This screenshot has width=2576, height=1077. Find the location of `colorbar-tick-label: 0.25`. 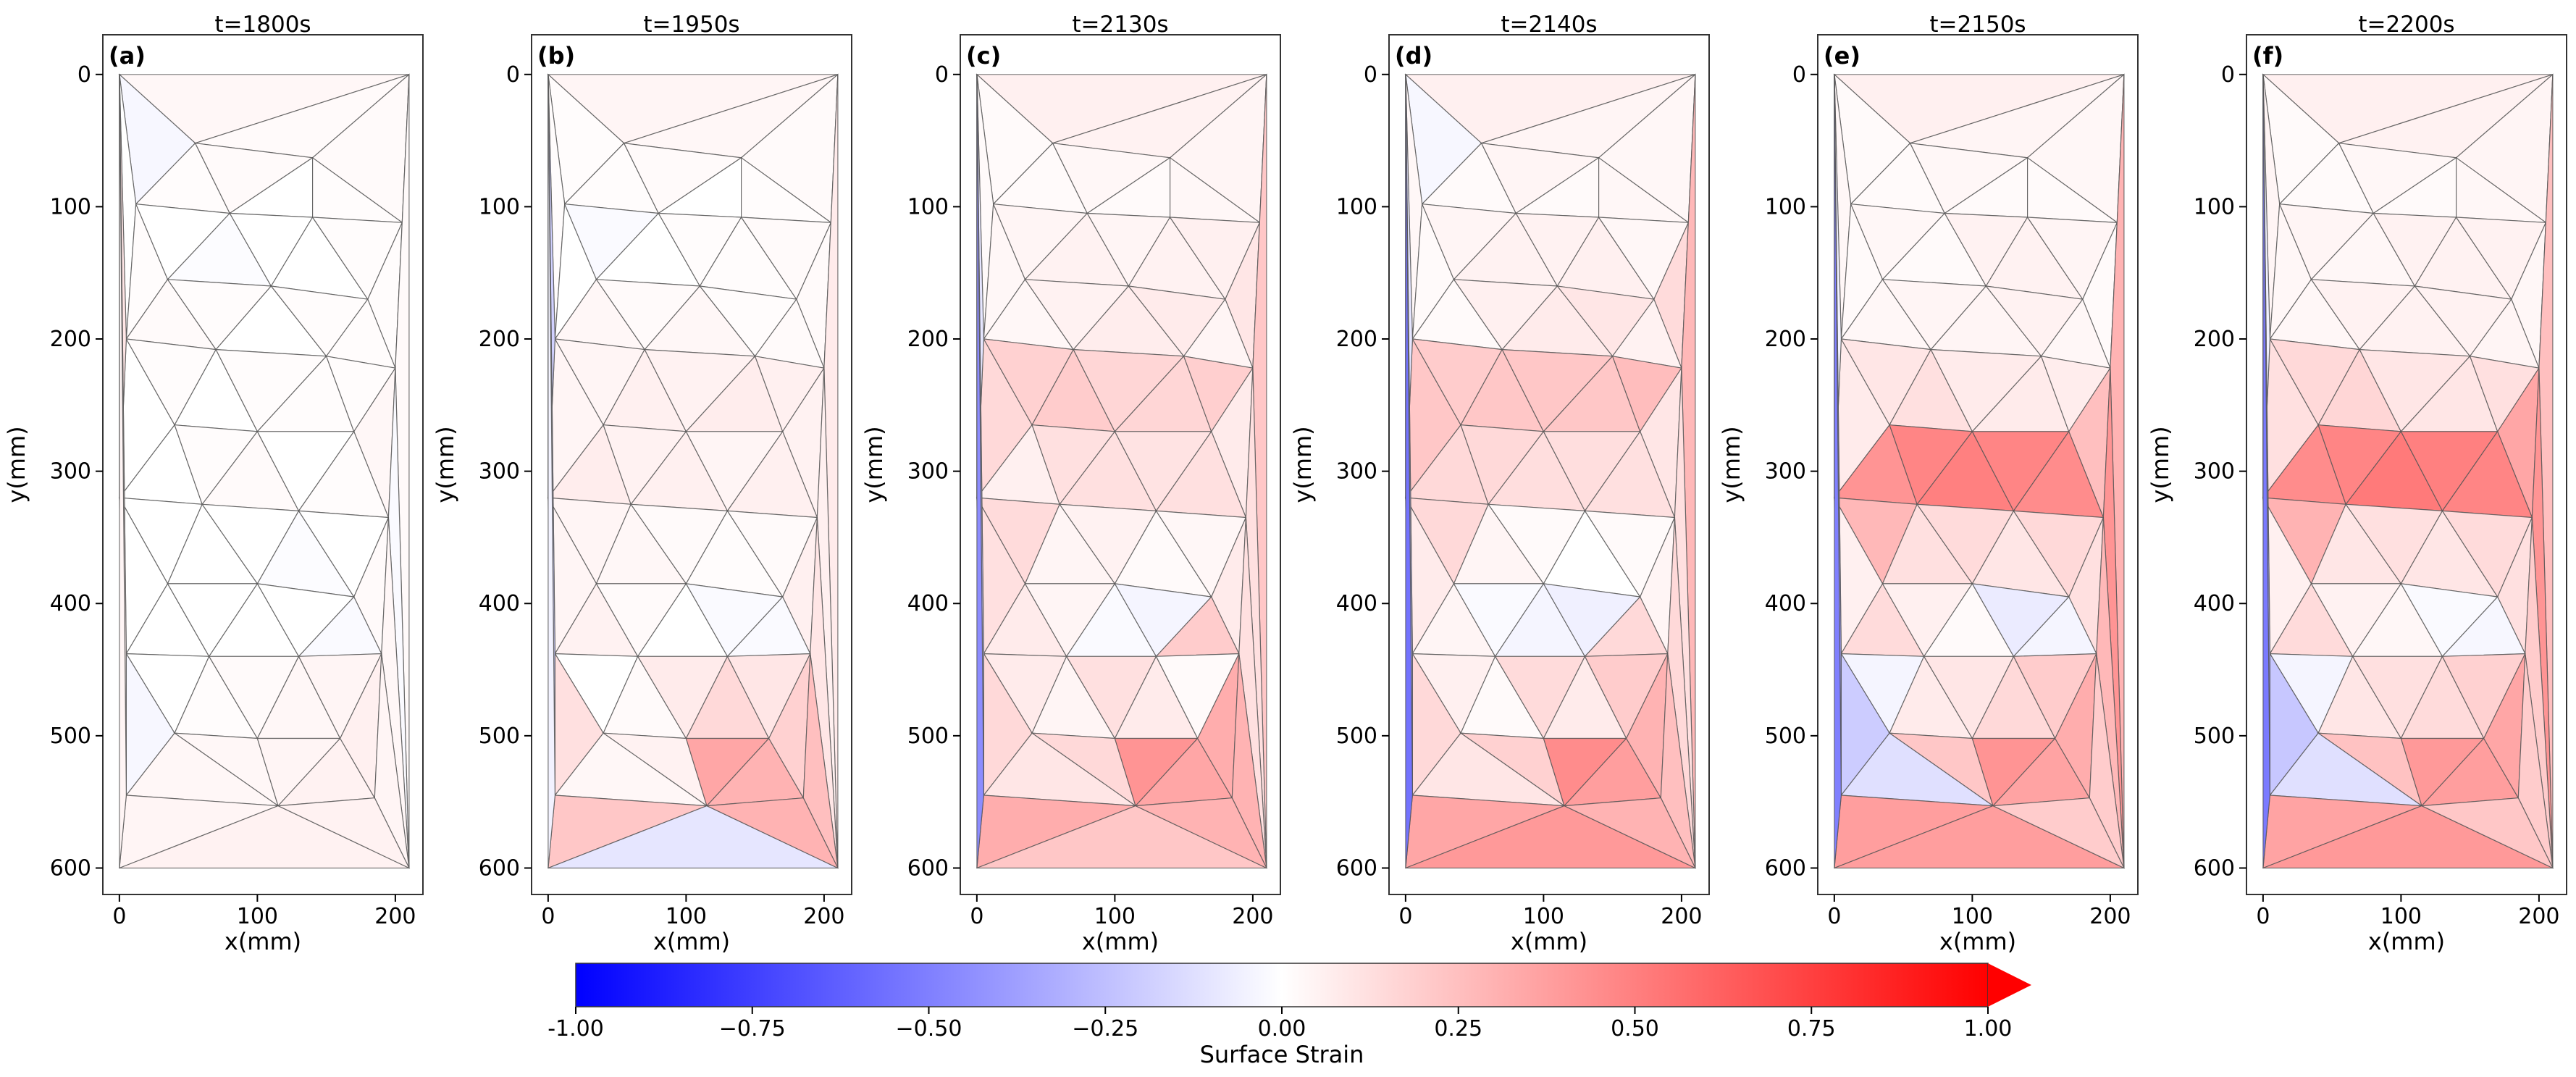

colorbar-tick-label: 0.25 is located at coordinates (1458, 1029).